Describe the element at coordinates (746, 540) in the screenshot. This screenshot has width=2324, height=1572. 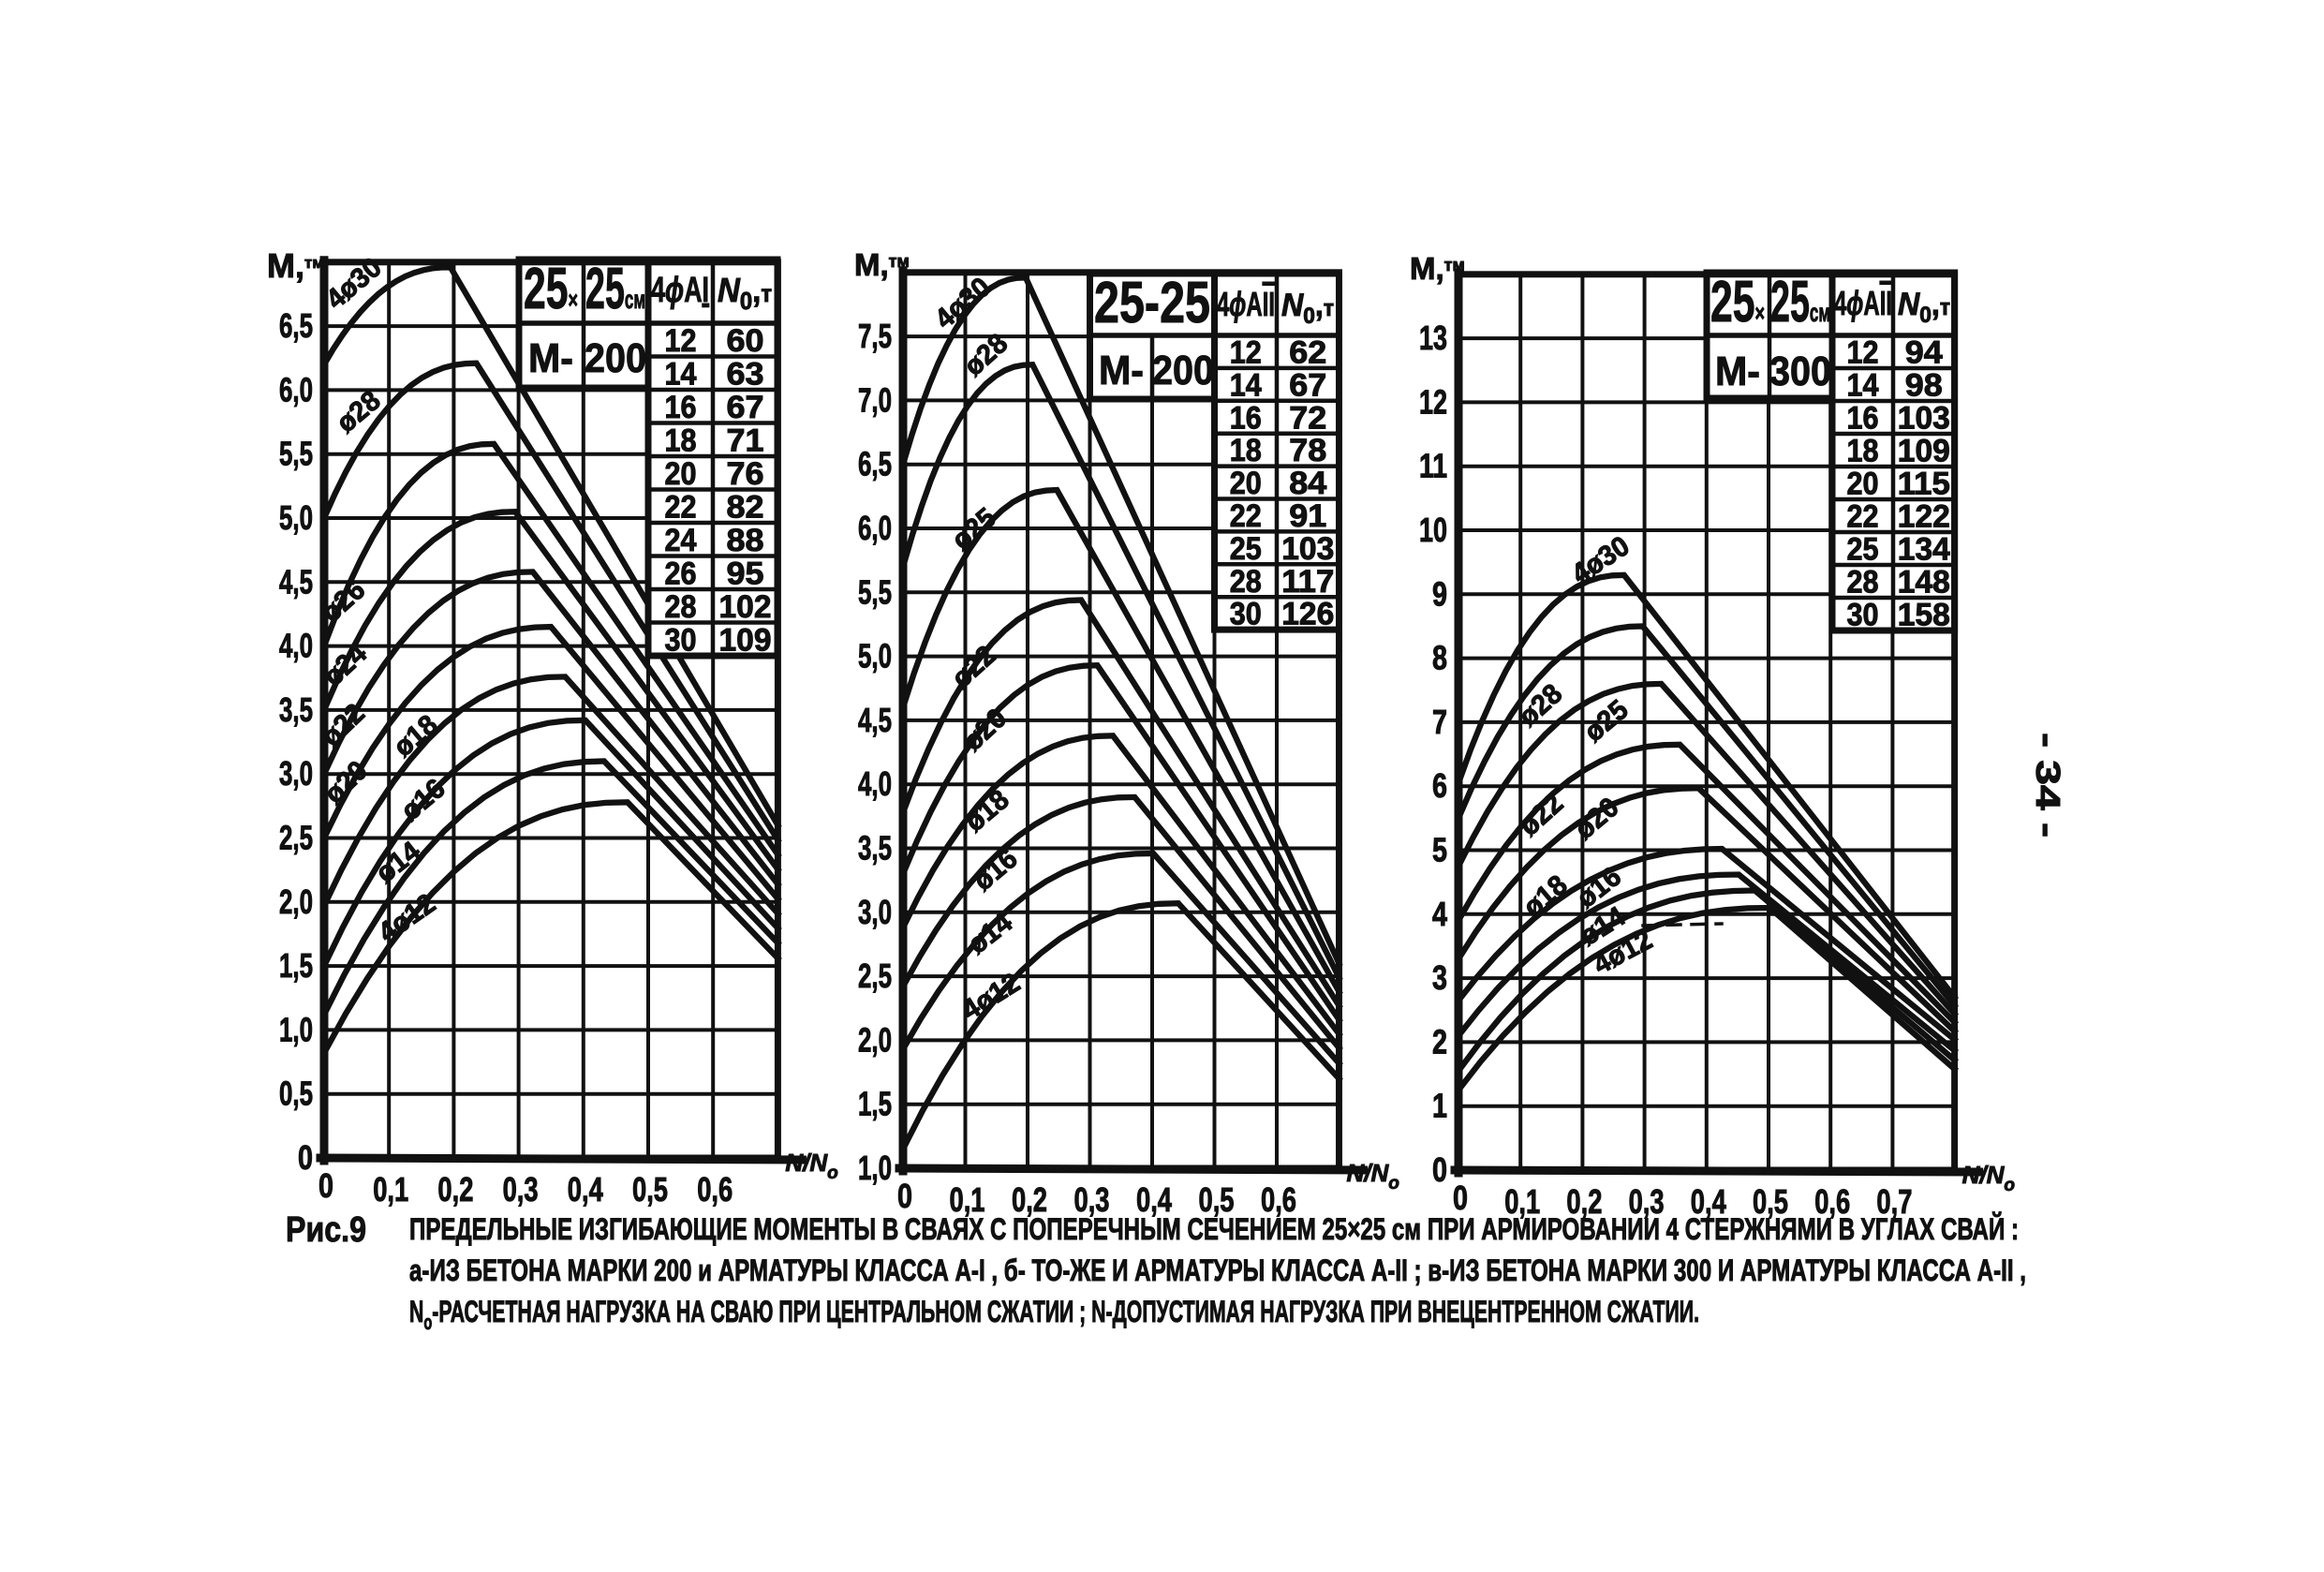
I see `svg-text: 88` at that location.